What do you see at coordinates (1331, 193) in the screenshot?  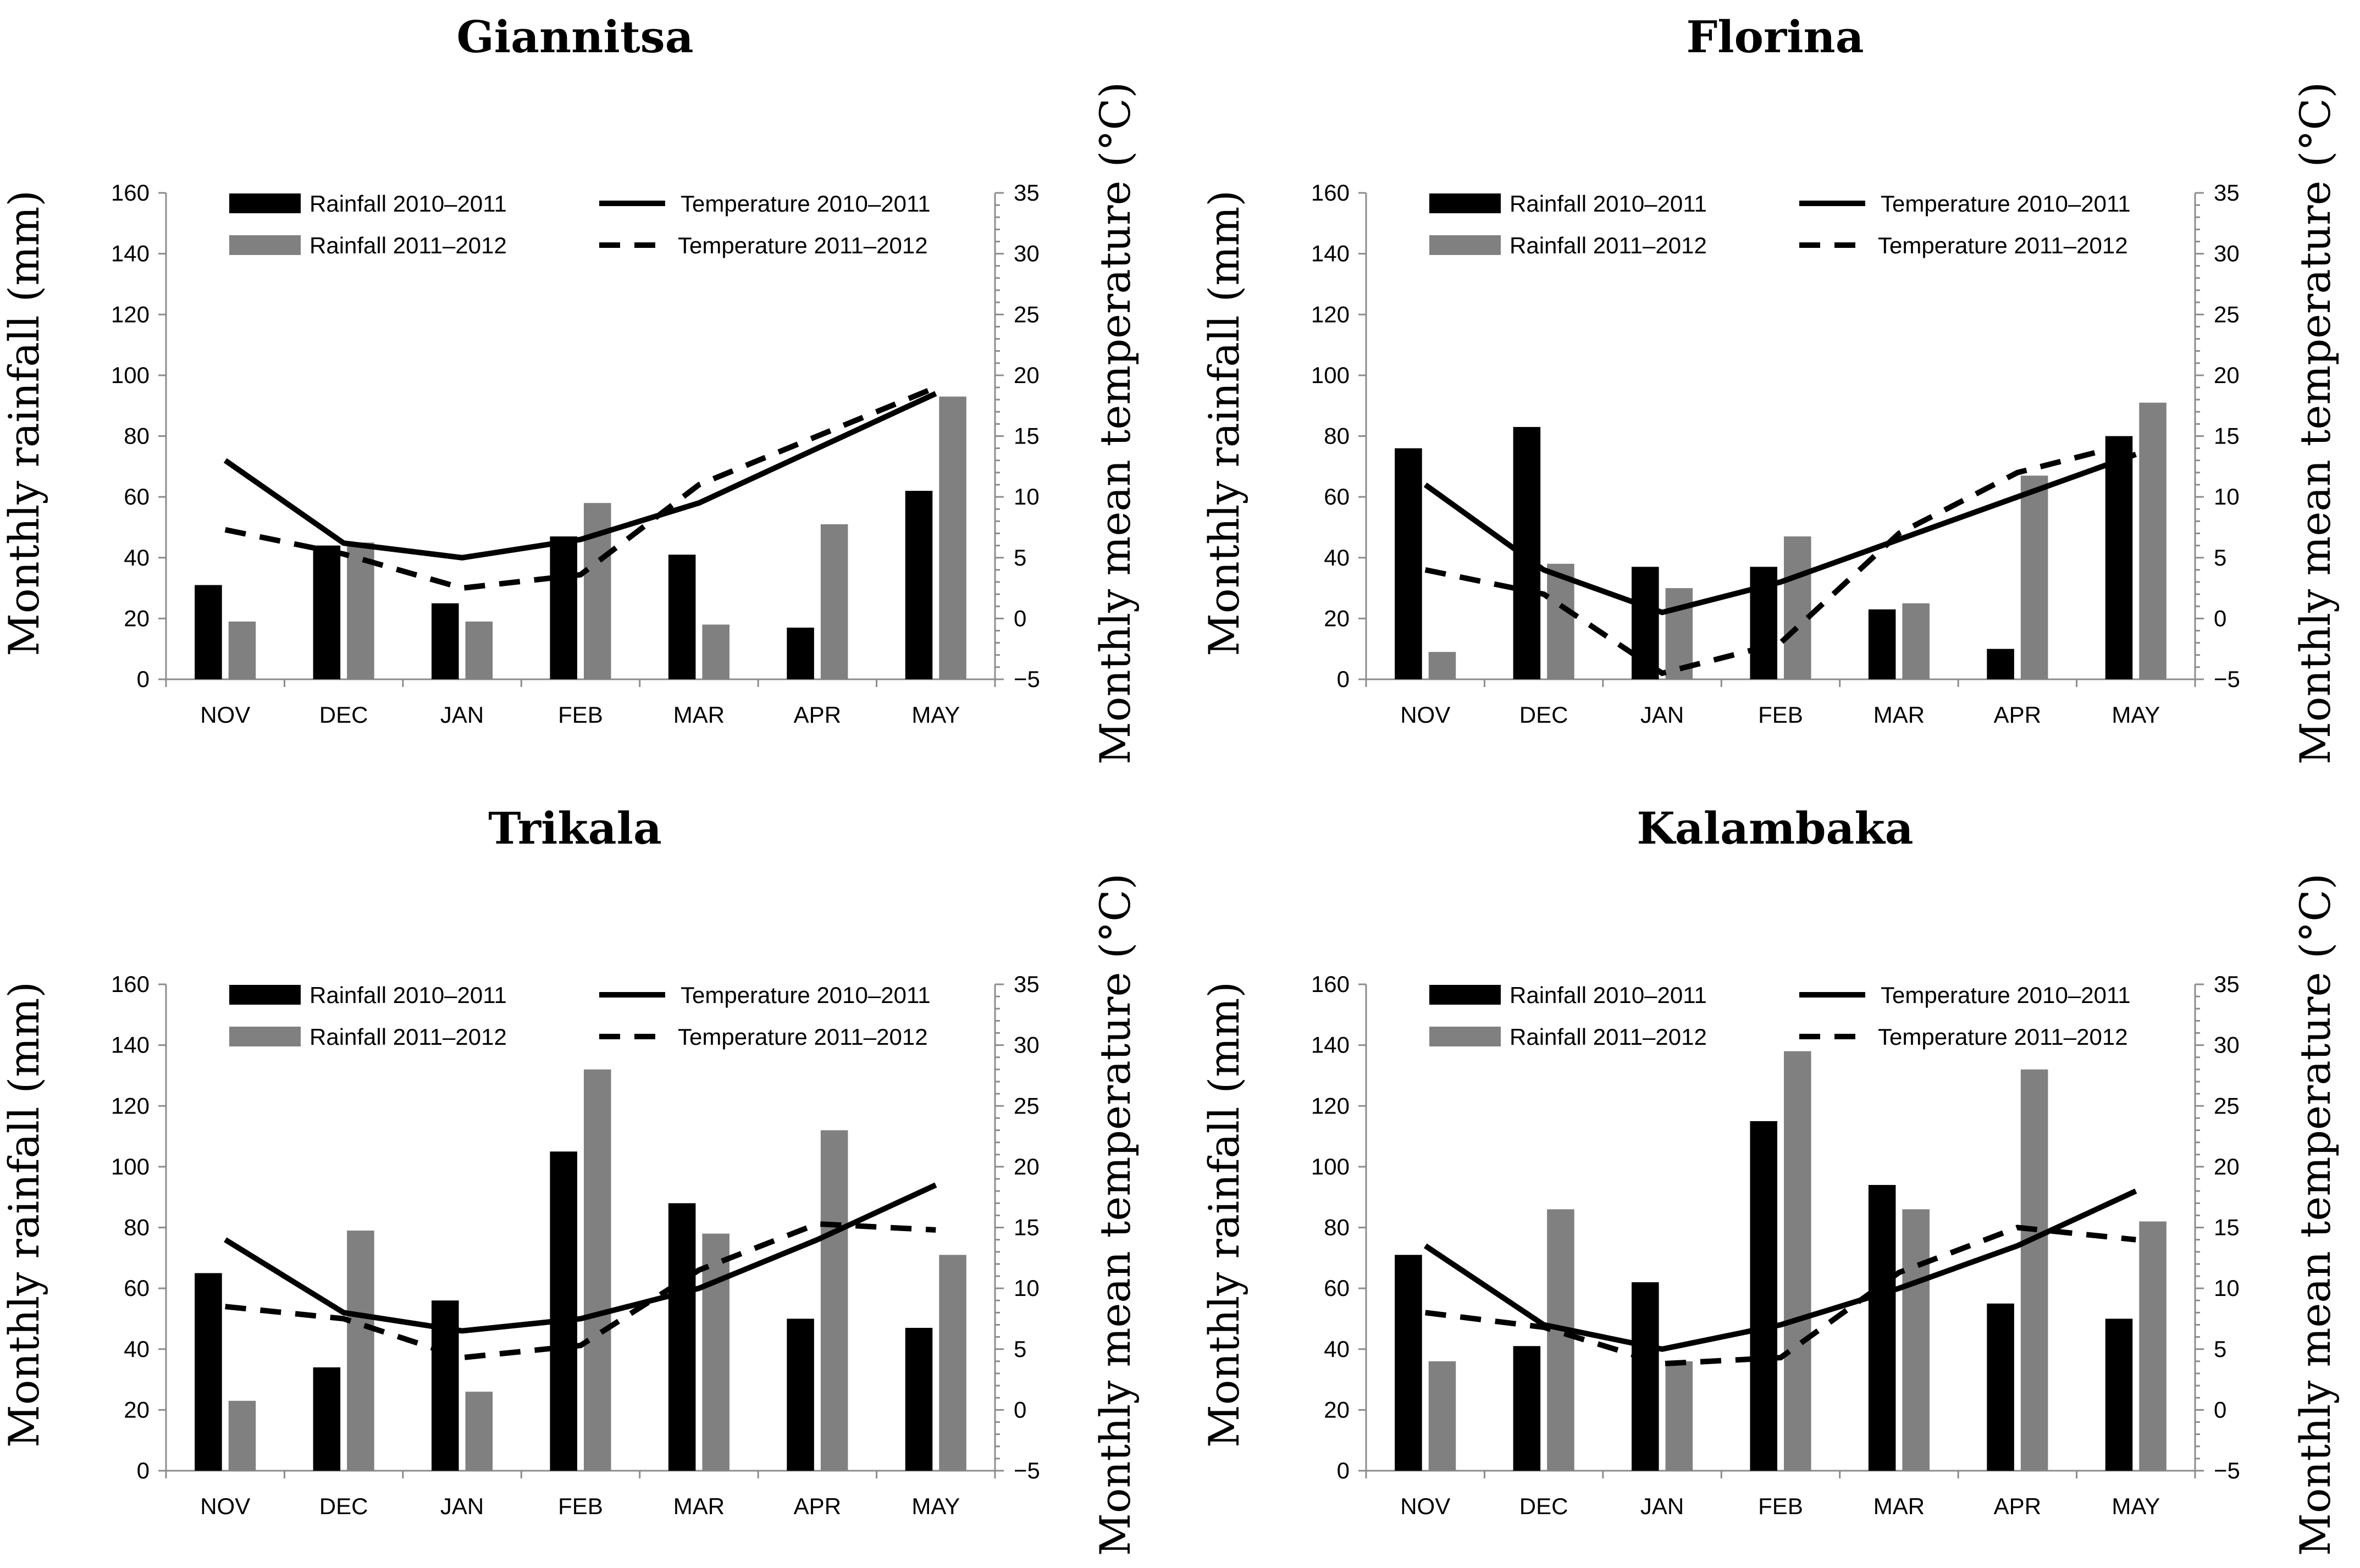 I see `y-tick-label: 160` at bounding box center [1331, 193].